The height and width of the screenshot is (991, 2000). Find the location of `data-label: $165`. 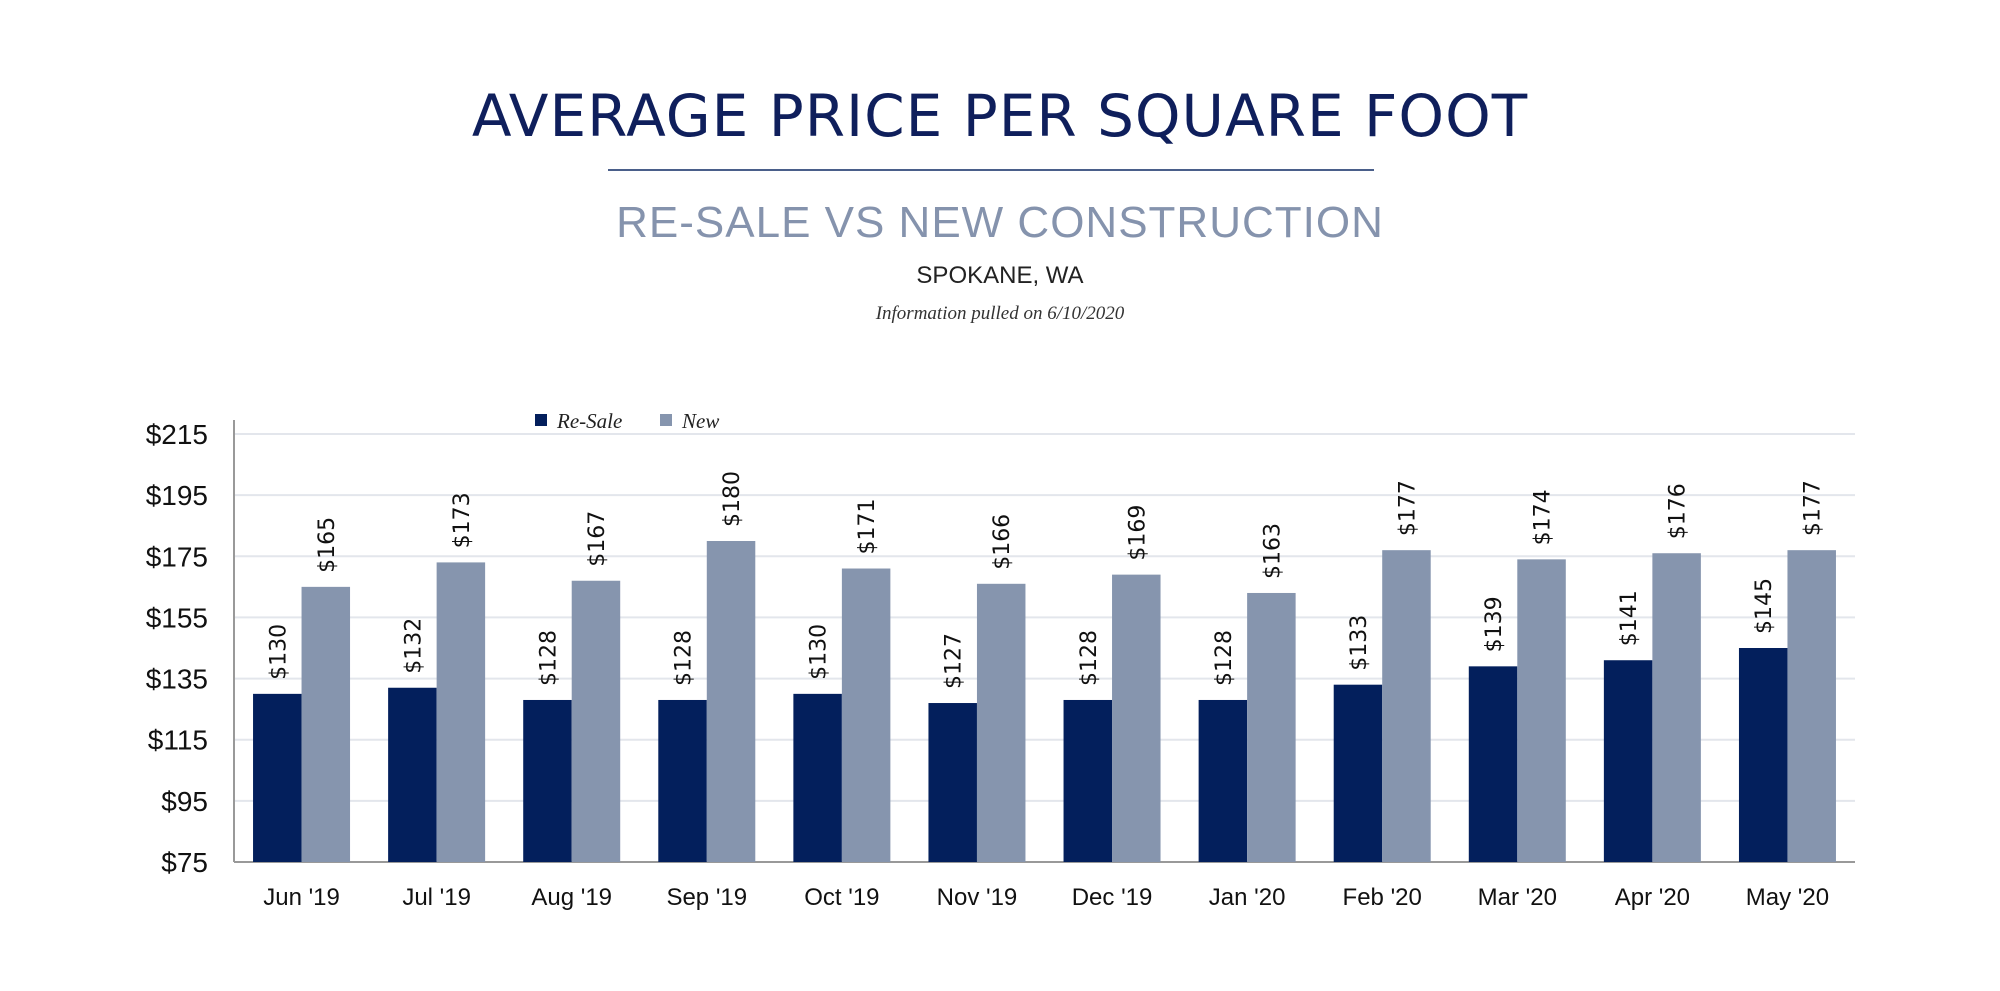

data-label: $165 is located at coordinates (327, 545).